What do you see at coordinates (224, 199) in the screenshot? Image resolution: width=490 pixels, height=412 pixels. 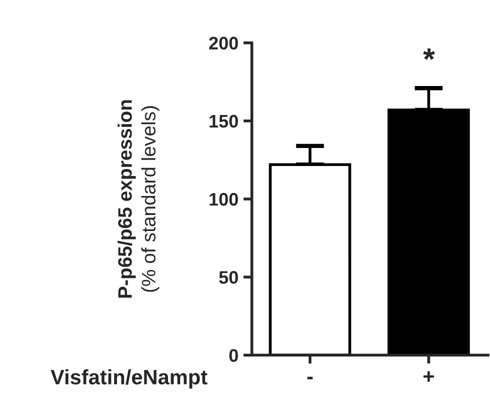 I see `y-tick-label: 100` at bounding box center [224, 199].